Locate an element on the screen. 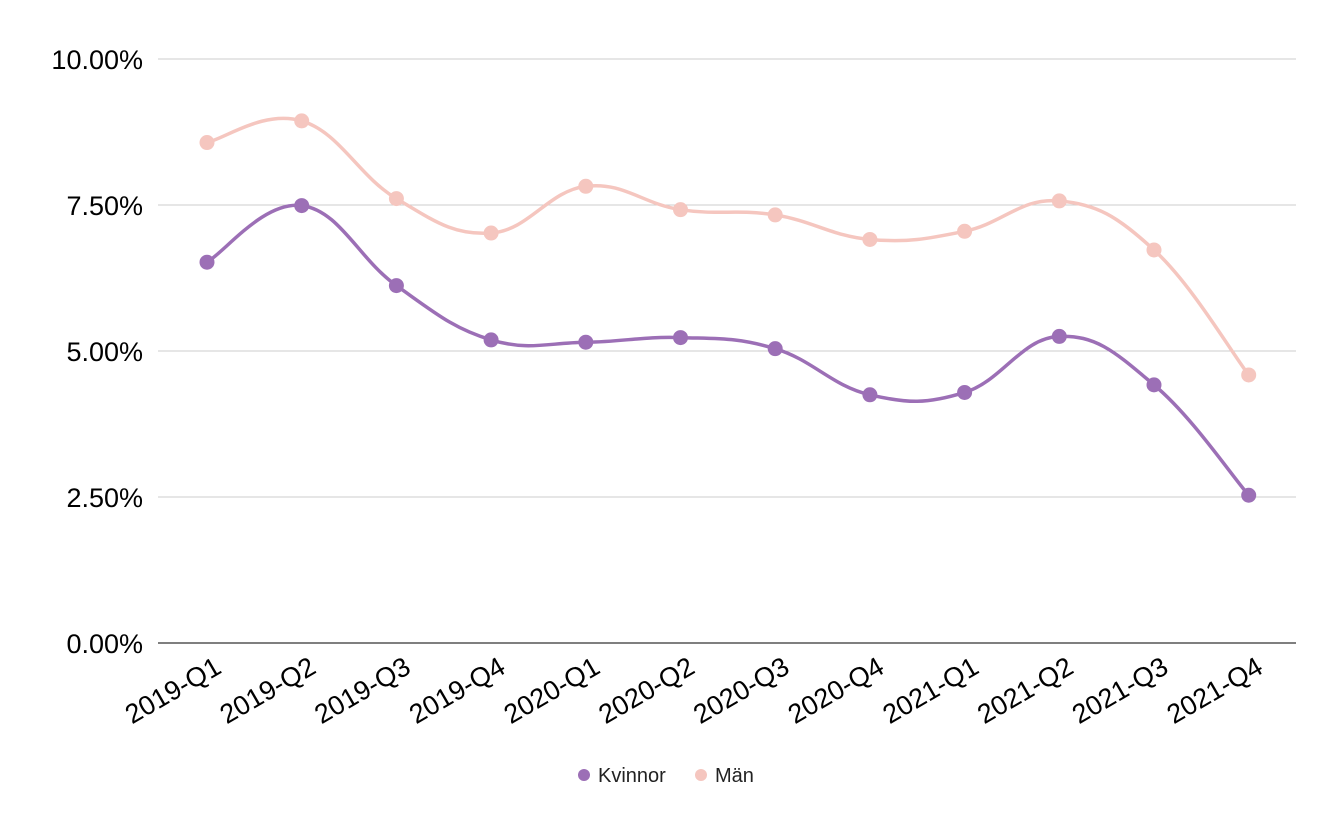 This screenshot has width=1338, height=835. legend-item-kvinnor: Kvinnor is located at coordinates (622, 776).